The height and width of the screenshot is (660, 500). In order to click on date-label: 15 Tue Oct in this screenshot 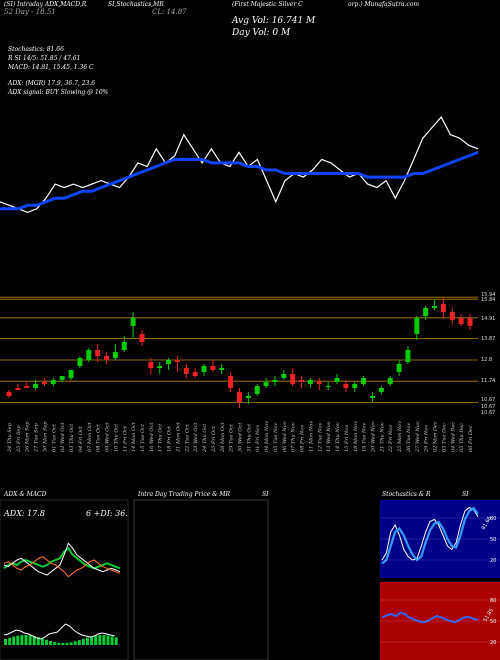, I will do `click(143, 437)`.